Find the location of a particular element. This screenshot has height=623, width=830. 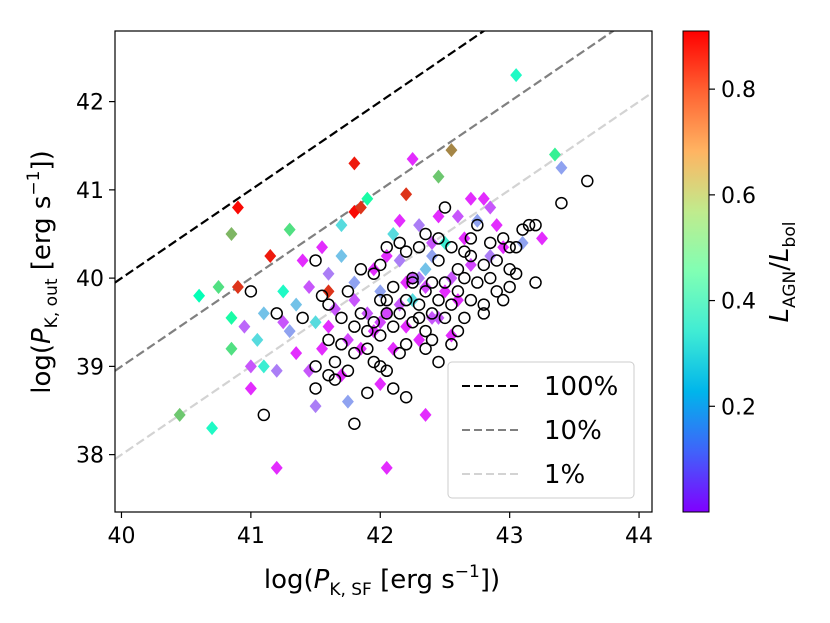

colorbar-tick-label: 0.8 is located at coordinates (738, 90).